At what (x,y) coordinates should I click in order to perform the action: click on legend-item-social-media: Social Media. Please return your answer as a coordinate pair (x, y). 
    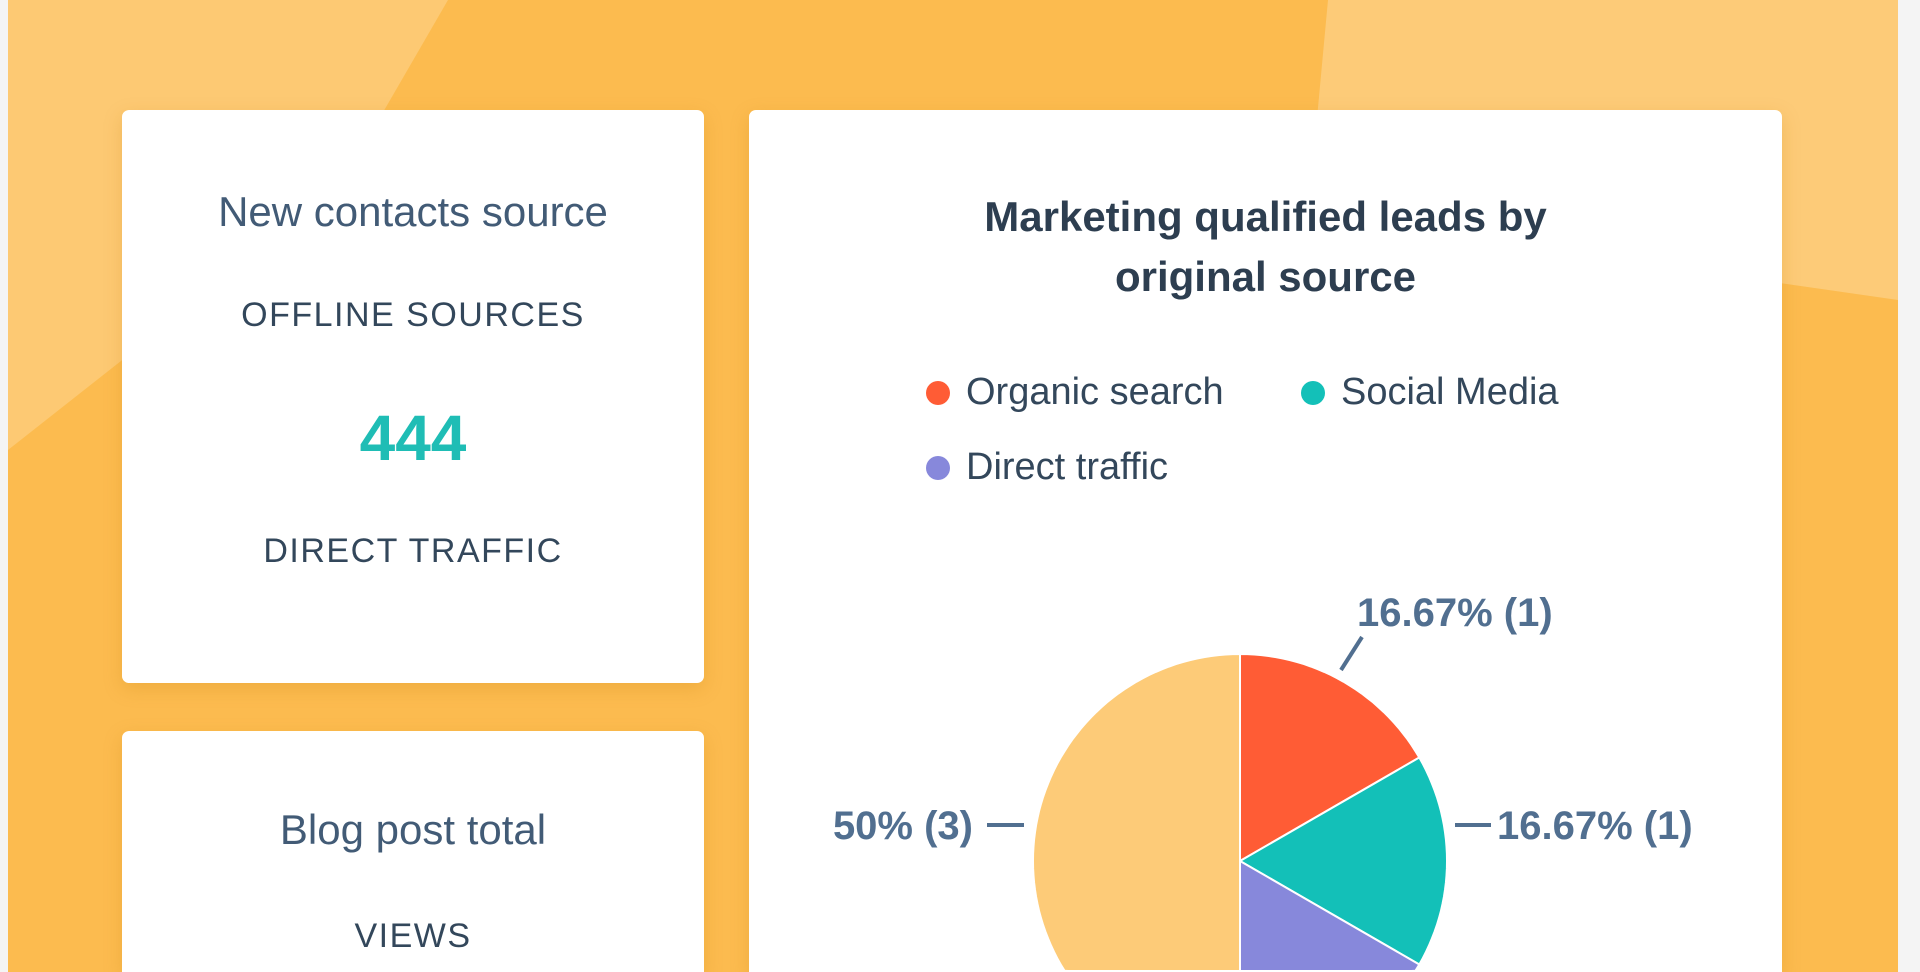
    Looking at the image, I should click on (1430, 392).